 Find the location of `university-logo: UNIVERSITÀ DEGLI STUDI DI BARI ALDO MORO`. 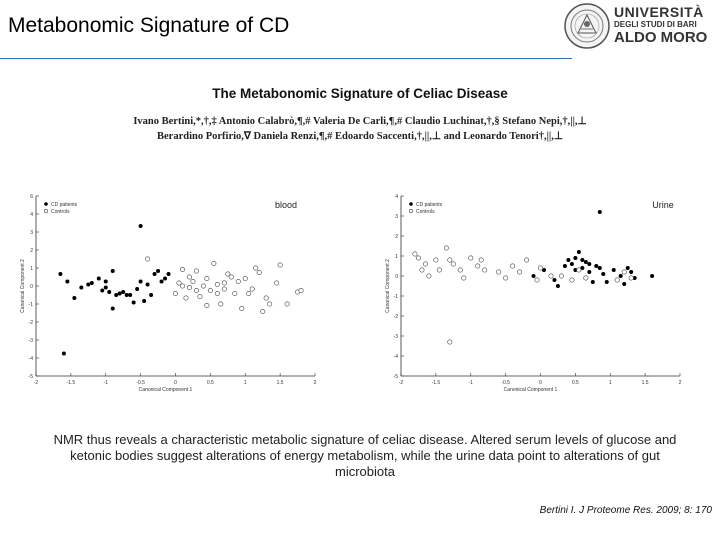

university-logo: UNIVERSITÀ DEGLI STUDI DI BARI ALDO MORO is located at coordinates (641, 28).